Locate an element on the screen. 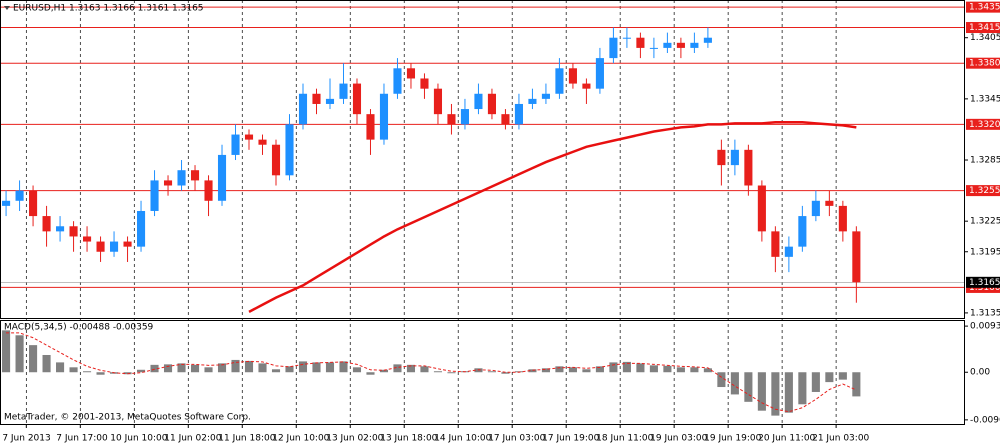  x-tick-label: 19 Jun 03:00 is located at coordinates (678, 439).